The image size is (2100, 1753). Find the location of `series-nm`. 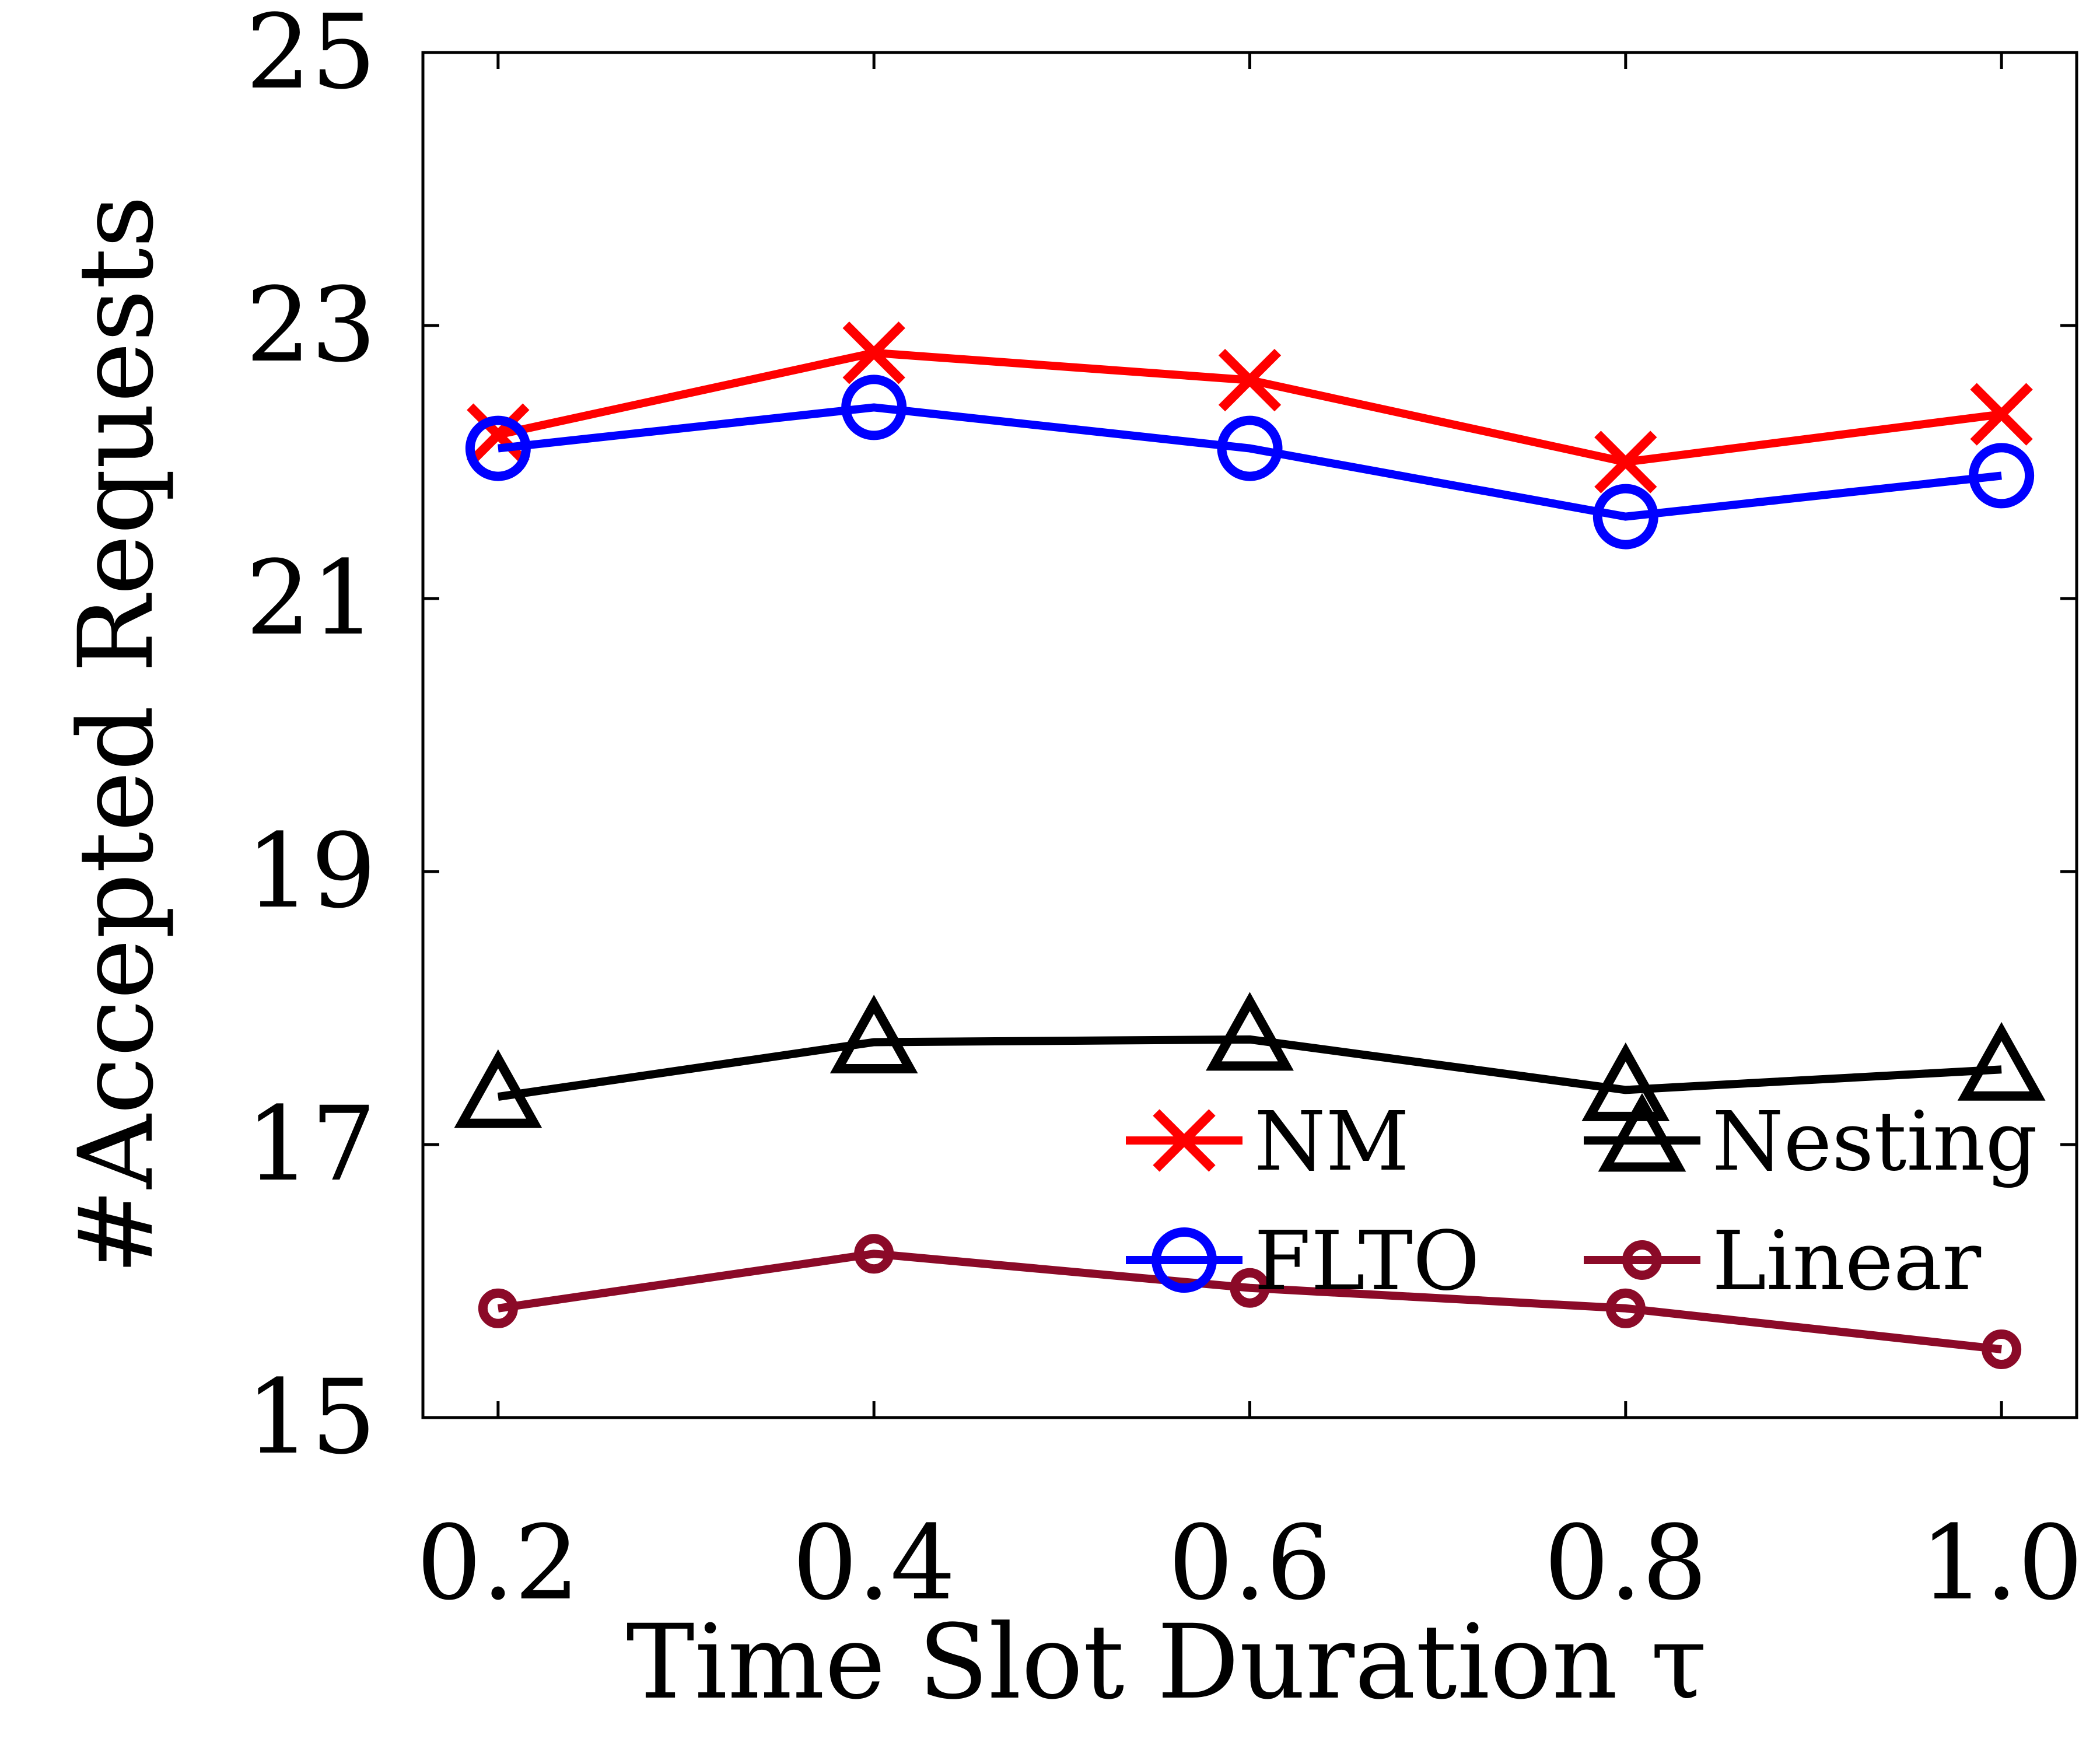

series-nm is located at coordinates (1250, 407).